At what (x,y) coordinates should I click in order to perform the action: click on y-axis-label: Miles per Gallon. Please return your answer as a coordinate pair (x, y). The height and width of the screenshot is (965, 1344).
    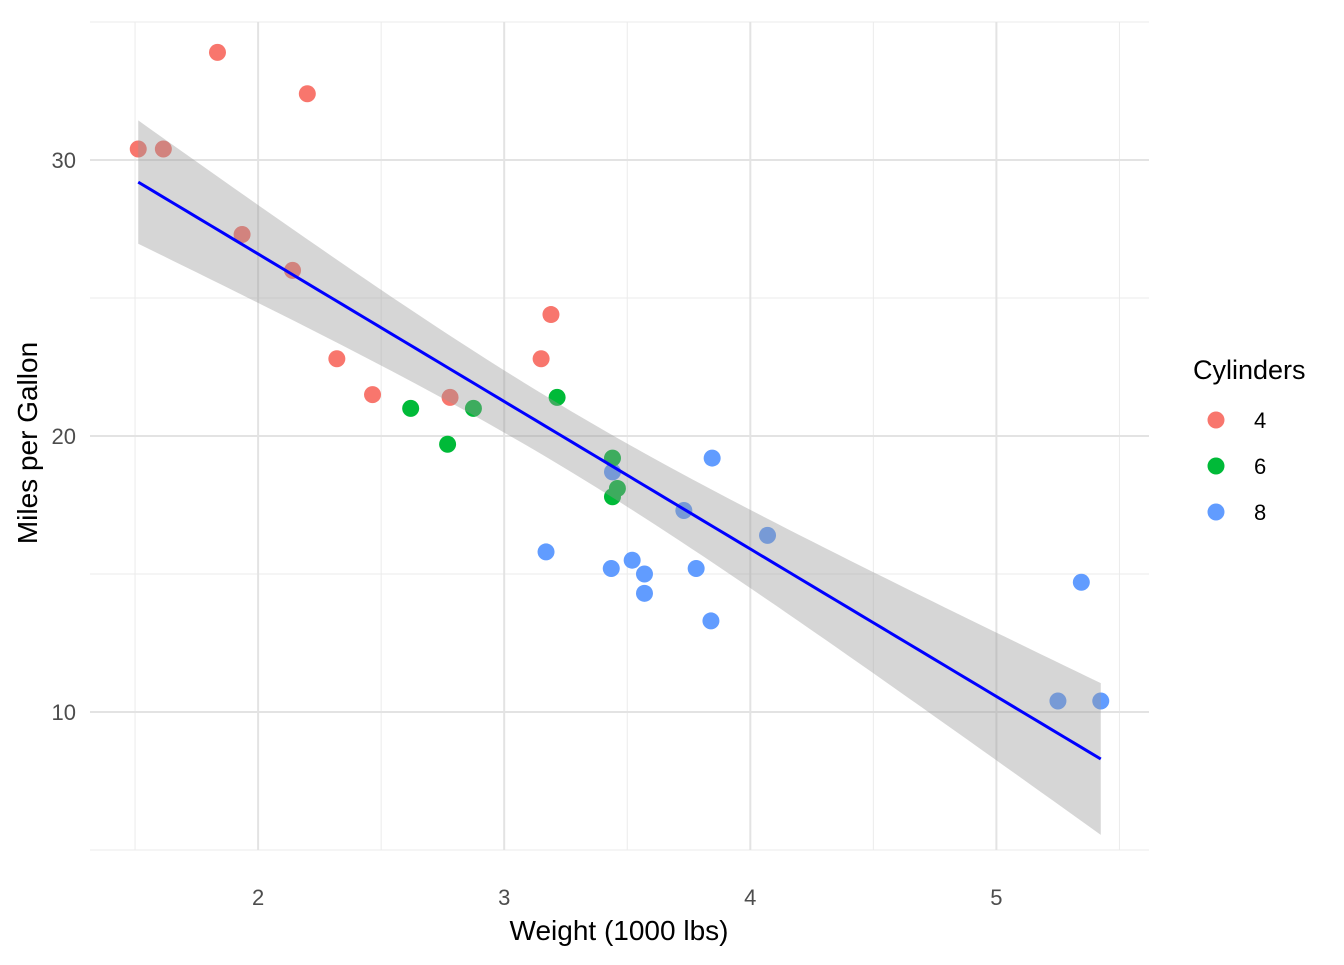
    Looking at the image, I should click on (27, 443).